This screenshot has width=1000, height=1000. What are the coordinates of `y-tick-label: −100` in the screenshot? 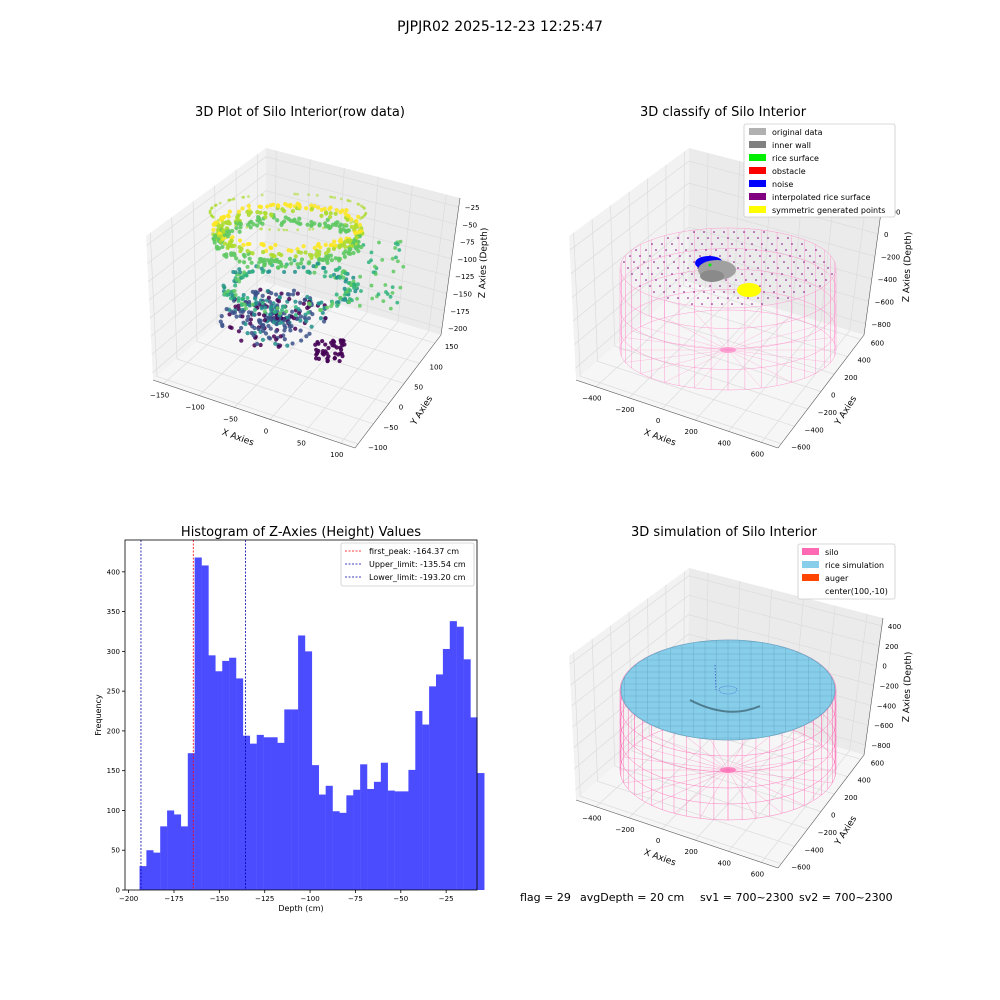 It's located at (377, 448).